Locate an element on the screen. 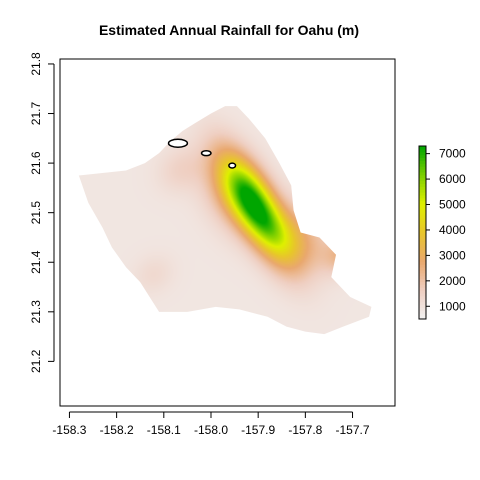 The image size is (480, 480). y-tick-label: 21.4 is located at coordinates (36, 262).